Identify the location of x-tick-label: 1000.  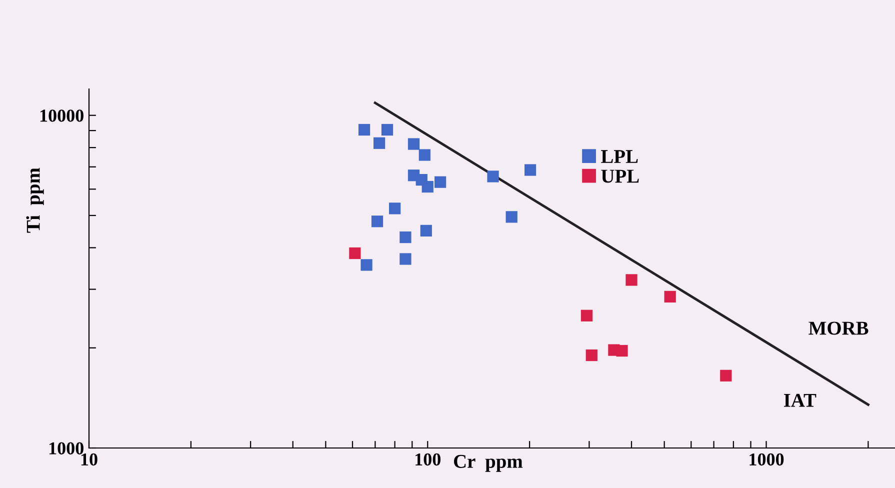
(767, 459).